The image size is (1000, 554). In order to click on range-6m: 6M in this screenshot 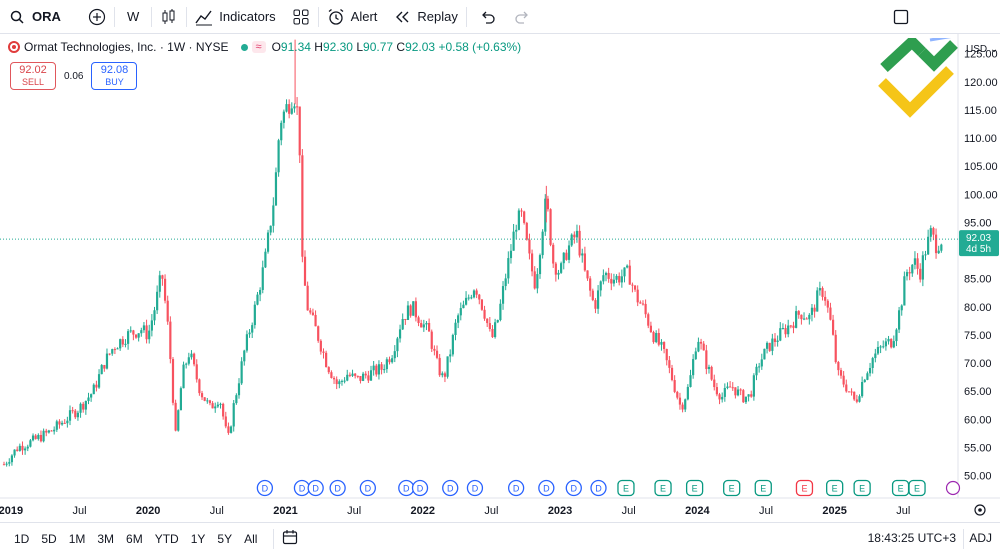, I will do `click(134, 538)`.